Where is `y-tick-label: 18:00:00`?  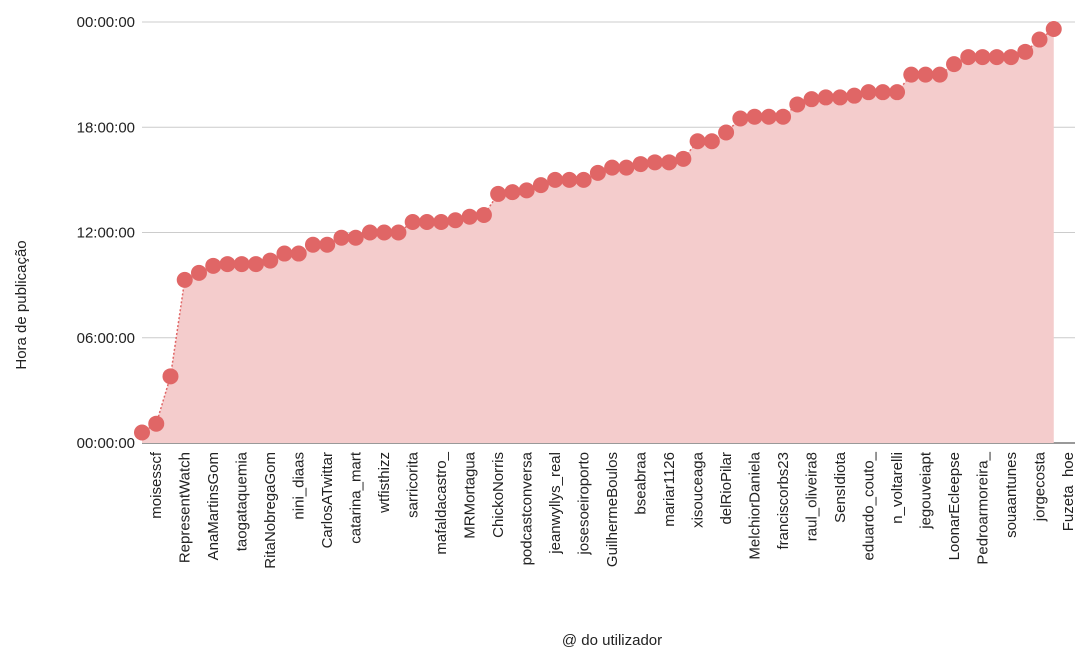 y-tick-label: 18:00:00 is located at coordinates (106, 127).